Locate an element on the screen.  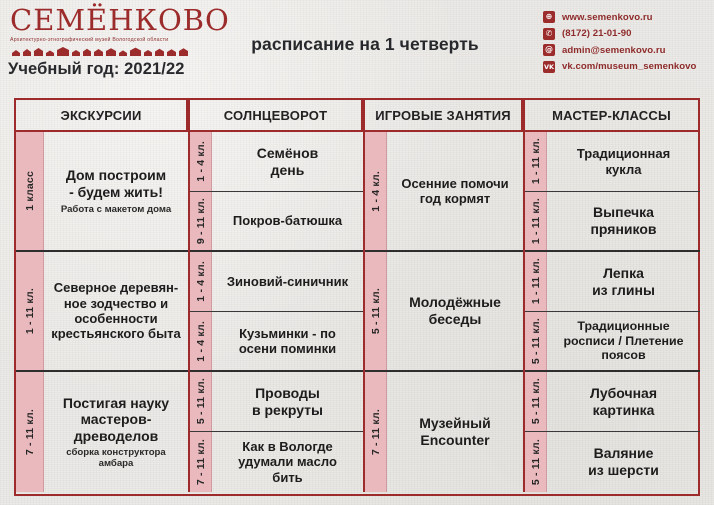
solstice-cell-5: 5 - 11 кл. Проводы в рекруты is located at coordinates (276, 402).